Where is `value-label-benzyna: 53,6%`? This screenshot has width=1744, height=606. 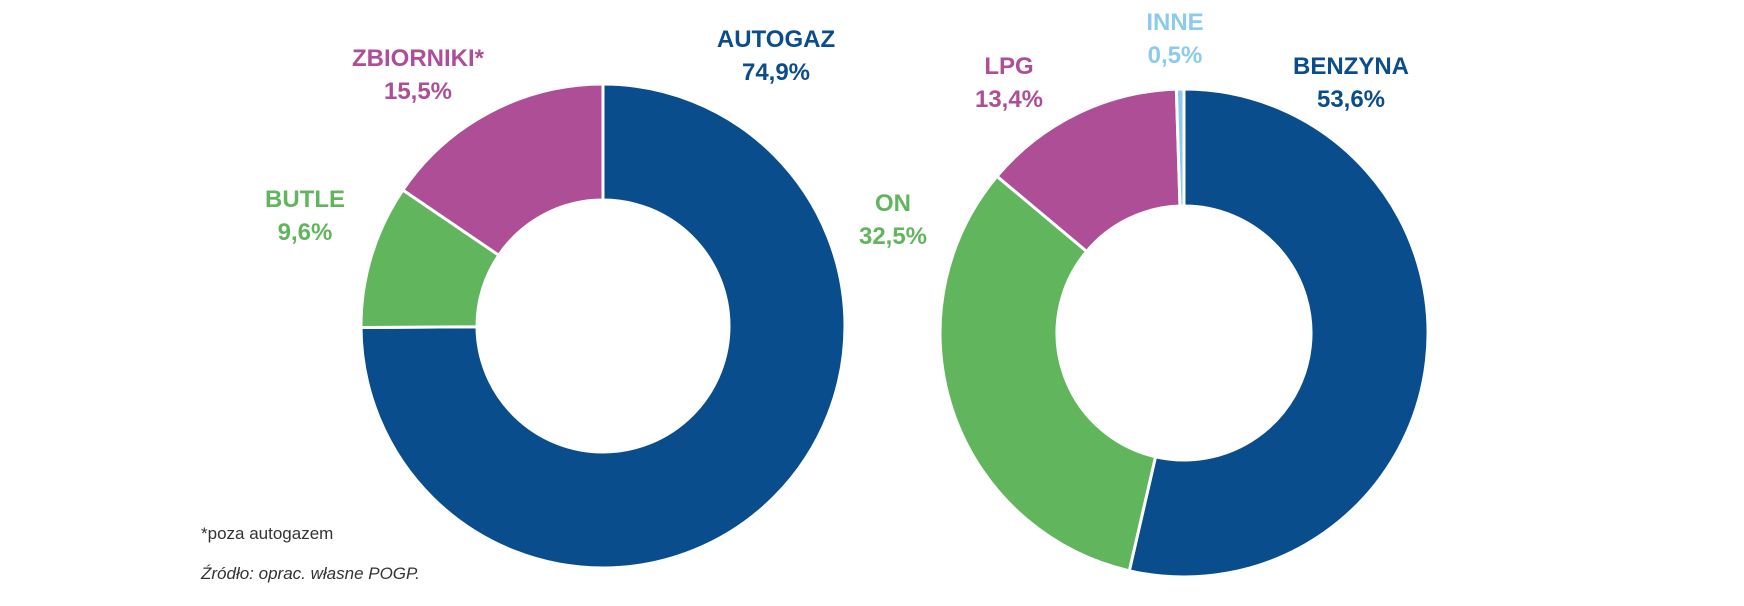 value-label-benzyna: 53,6% is located at coordinates (1351, 99).